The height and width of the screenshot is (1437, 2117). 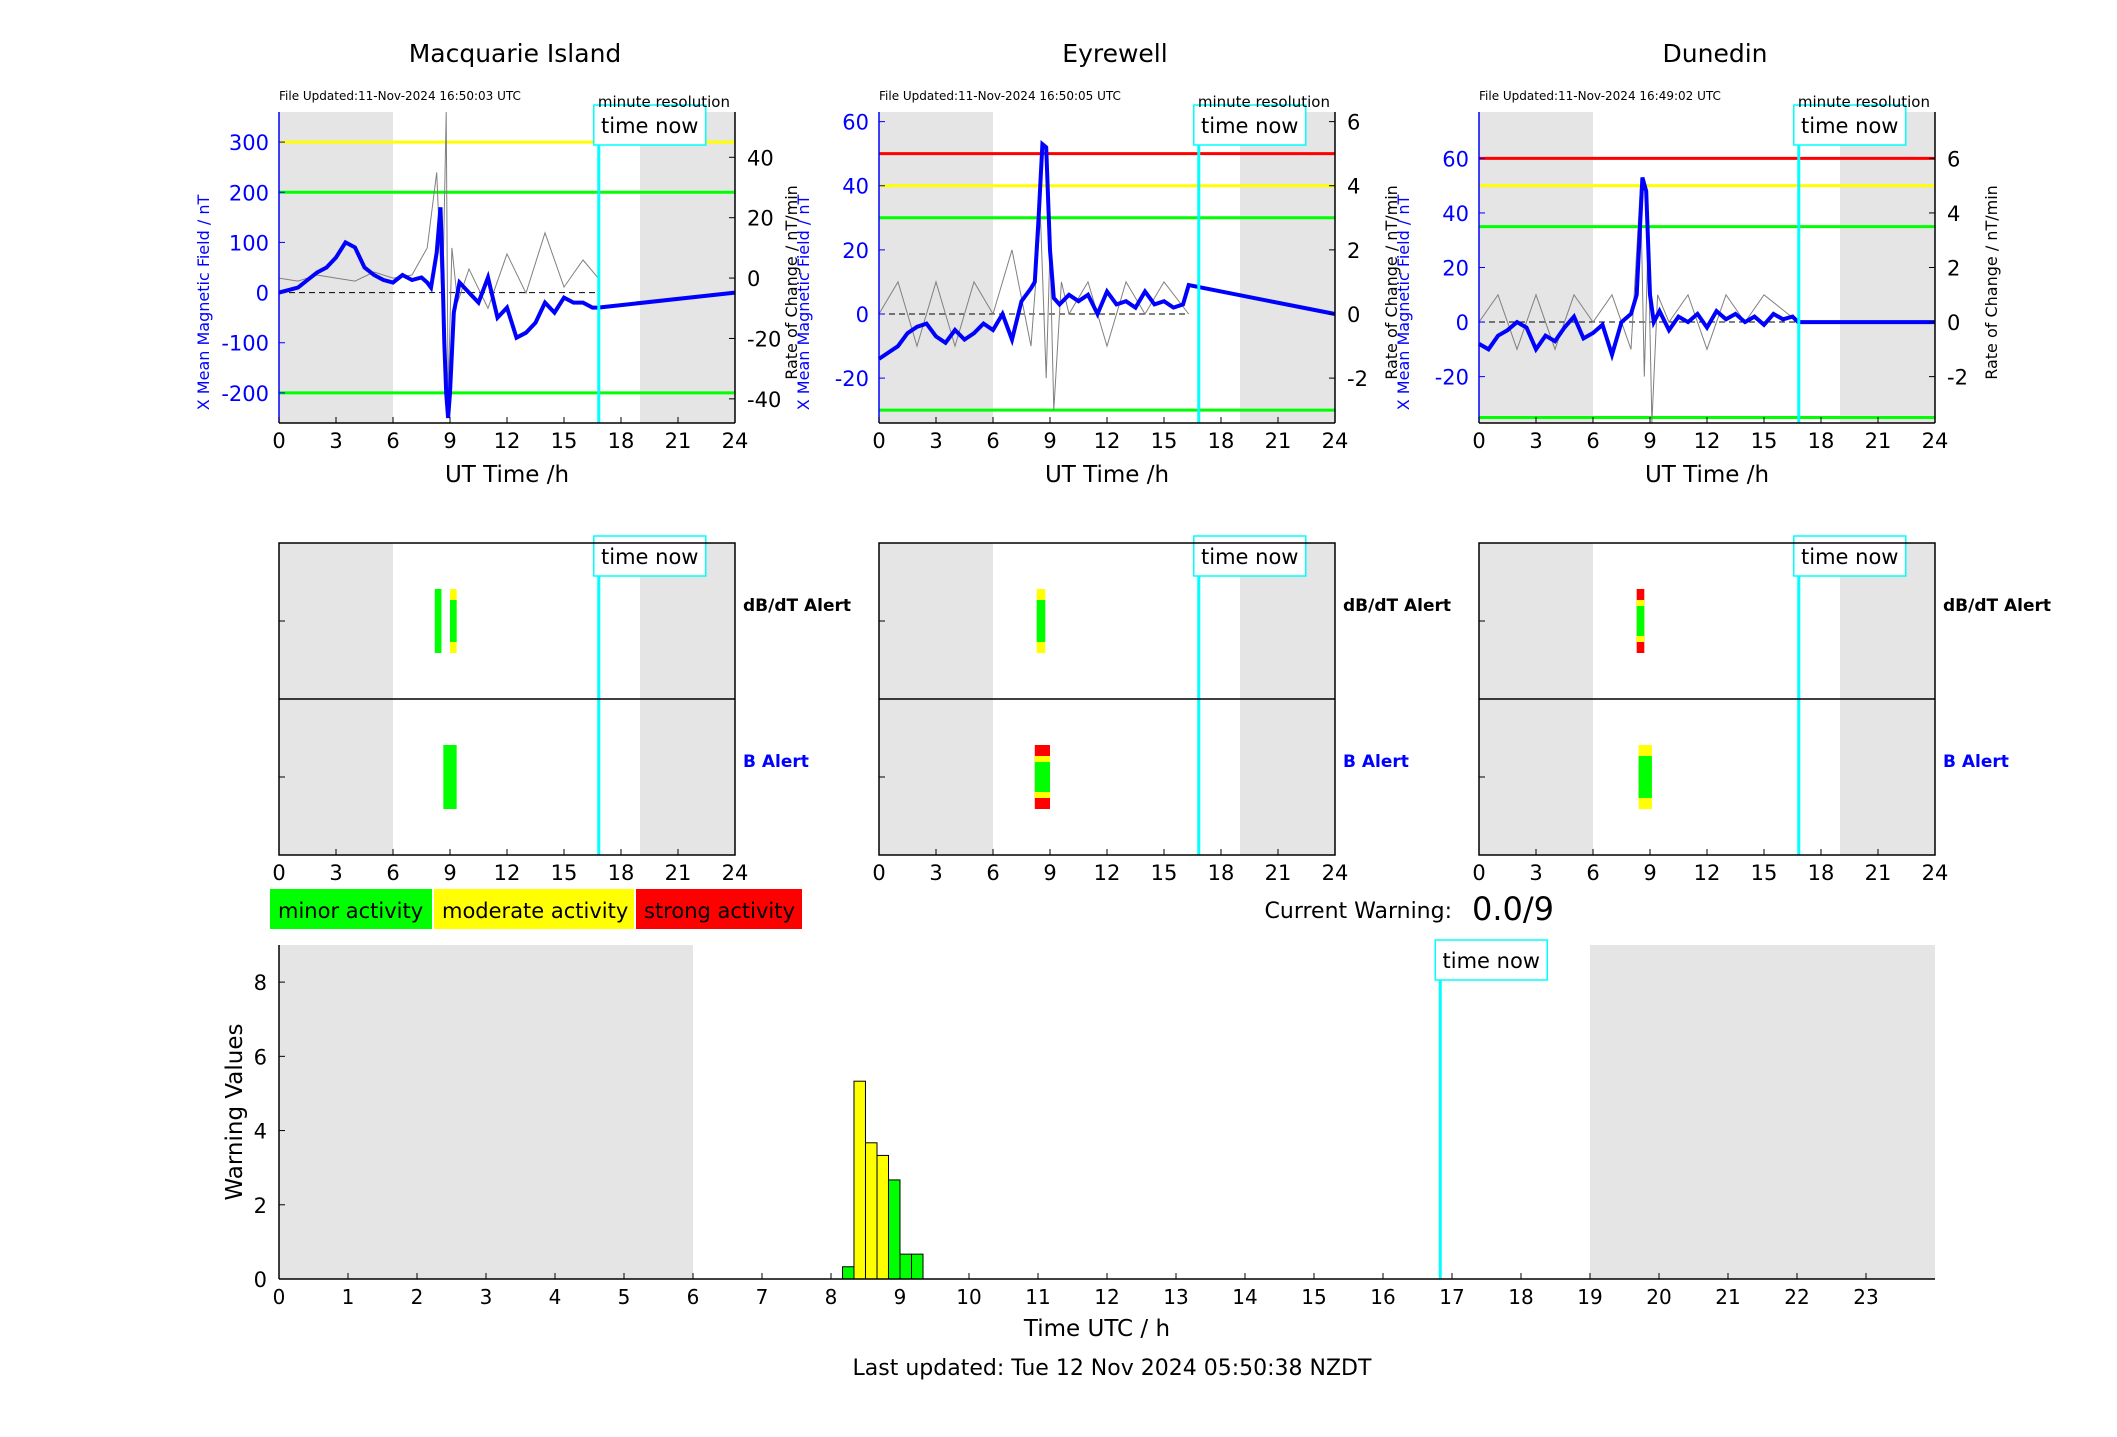 I want to click on current-warning-label: Current Warning:, so click(x=1358, y=911).